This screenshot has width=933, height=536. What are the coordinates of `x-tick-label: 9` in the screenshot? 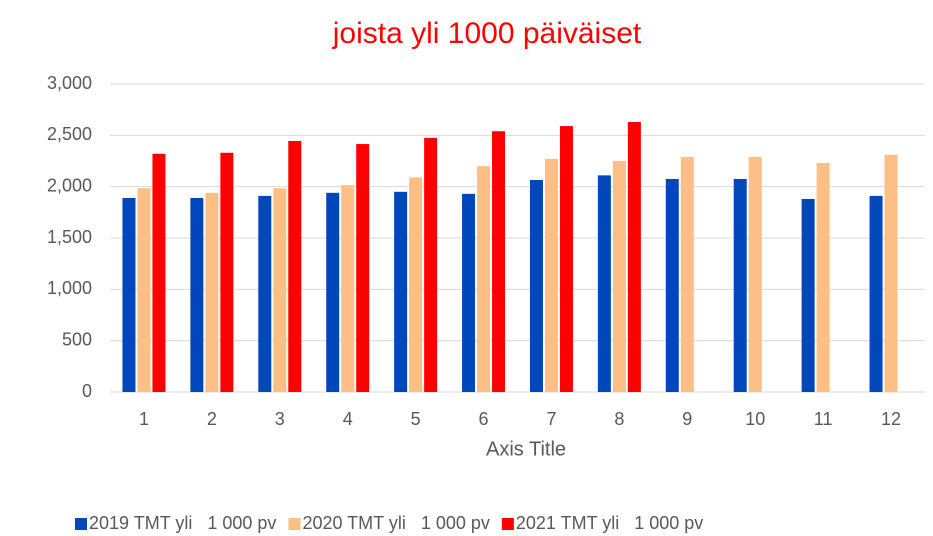 It's located at (687, 419).